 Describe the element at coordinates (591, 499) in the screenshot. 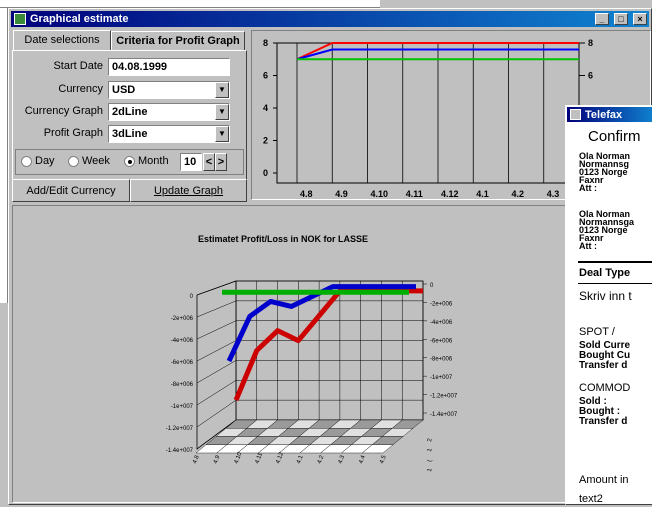

I see `text2-label: text2` at that location.